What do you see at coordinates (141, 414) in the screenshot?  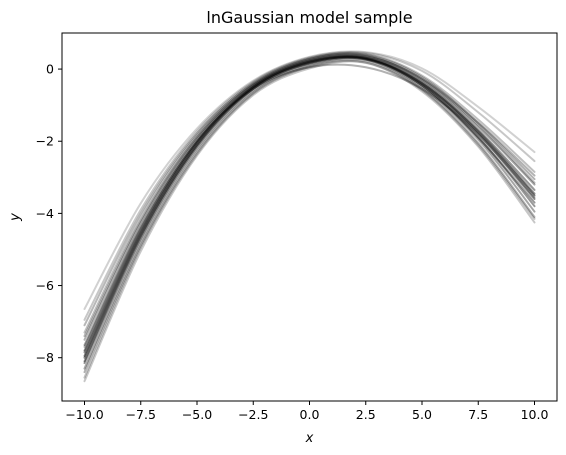 I see `x-tick-label: −7.5` at bounding box center [141, 414].